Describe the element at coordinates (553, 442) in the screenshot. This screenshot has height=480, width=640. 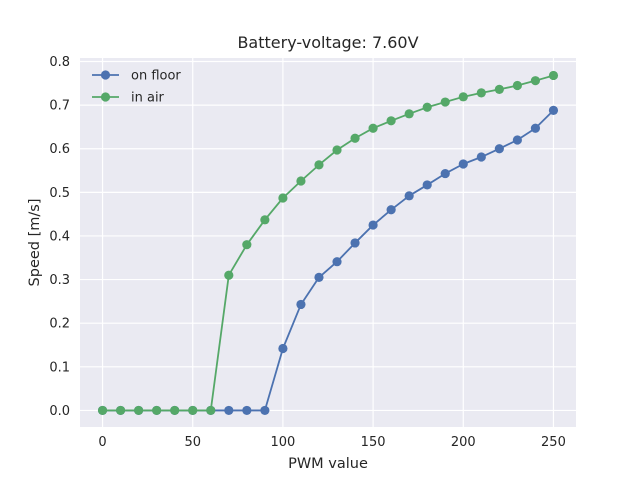
I see `x-tick-label: 250` at that location.